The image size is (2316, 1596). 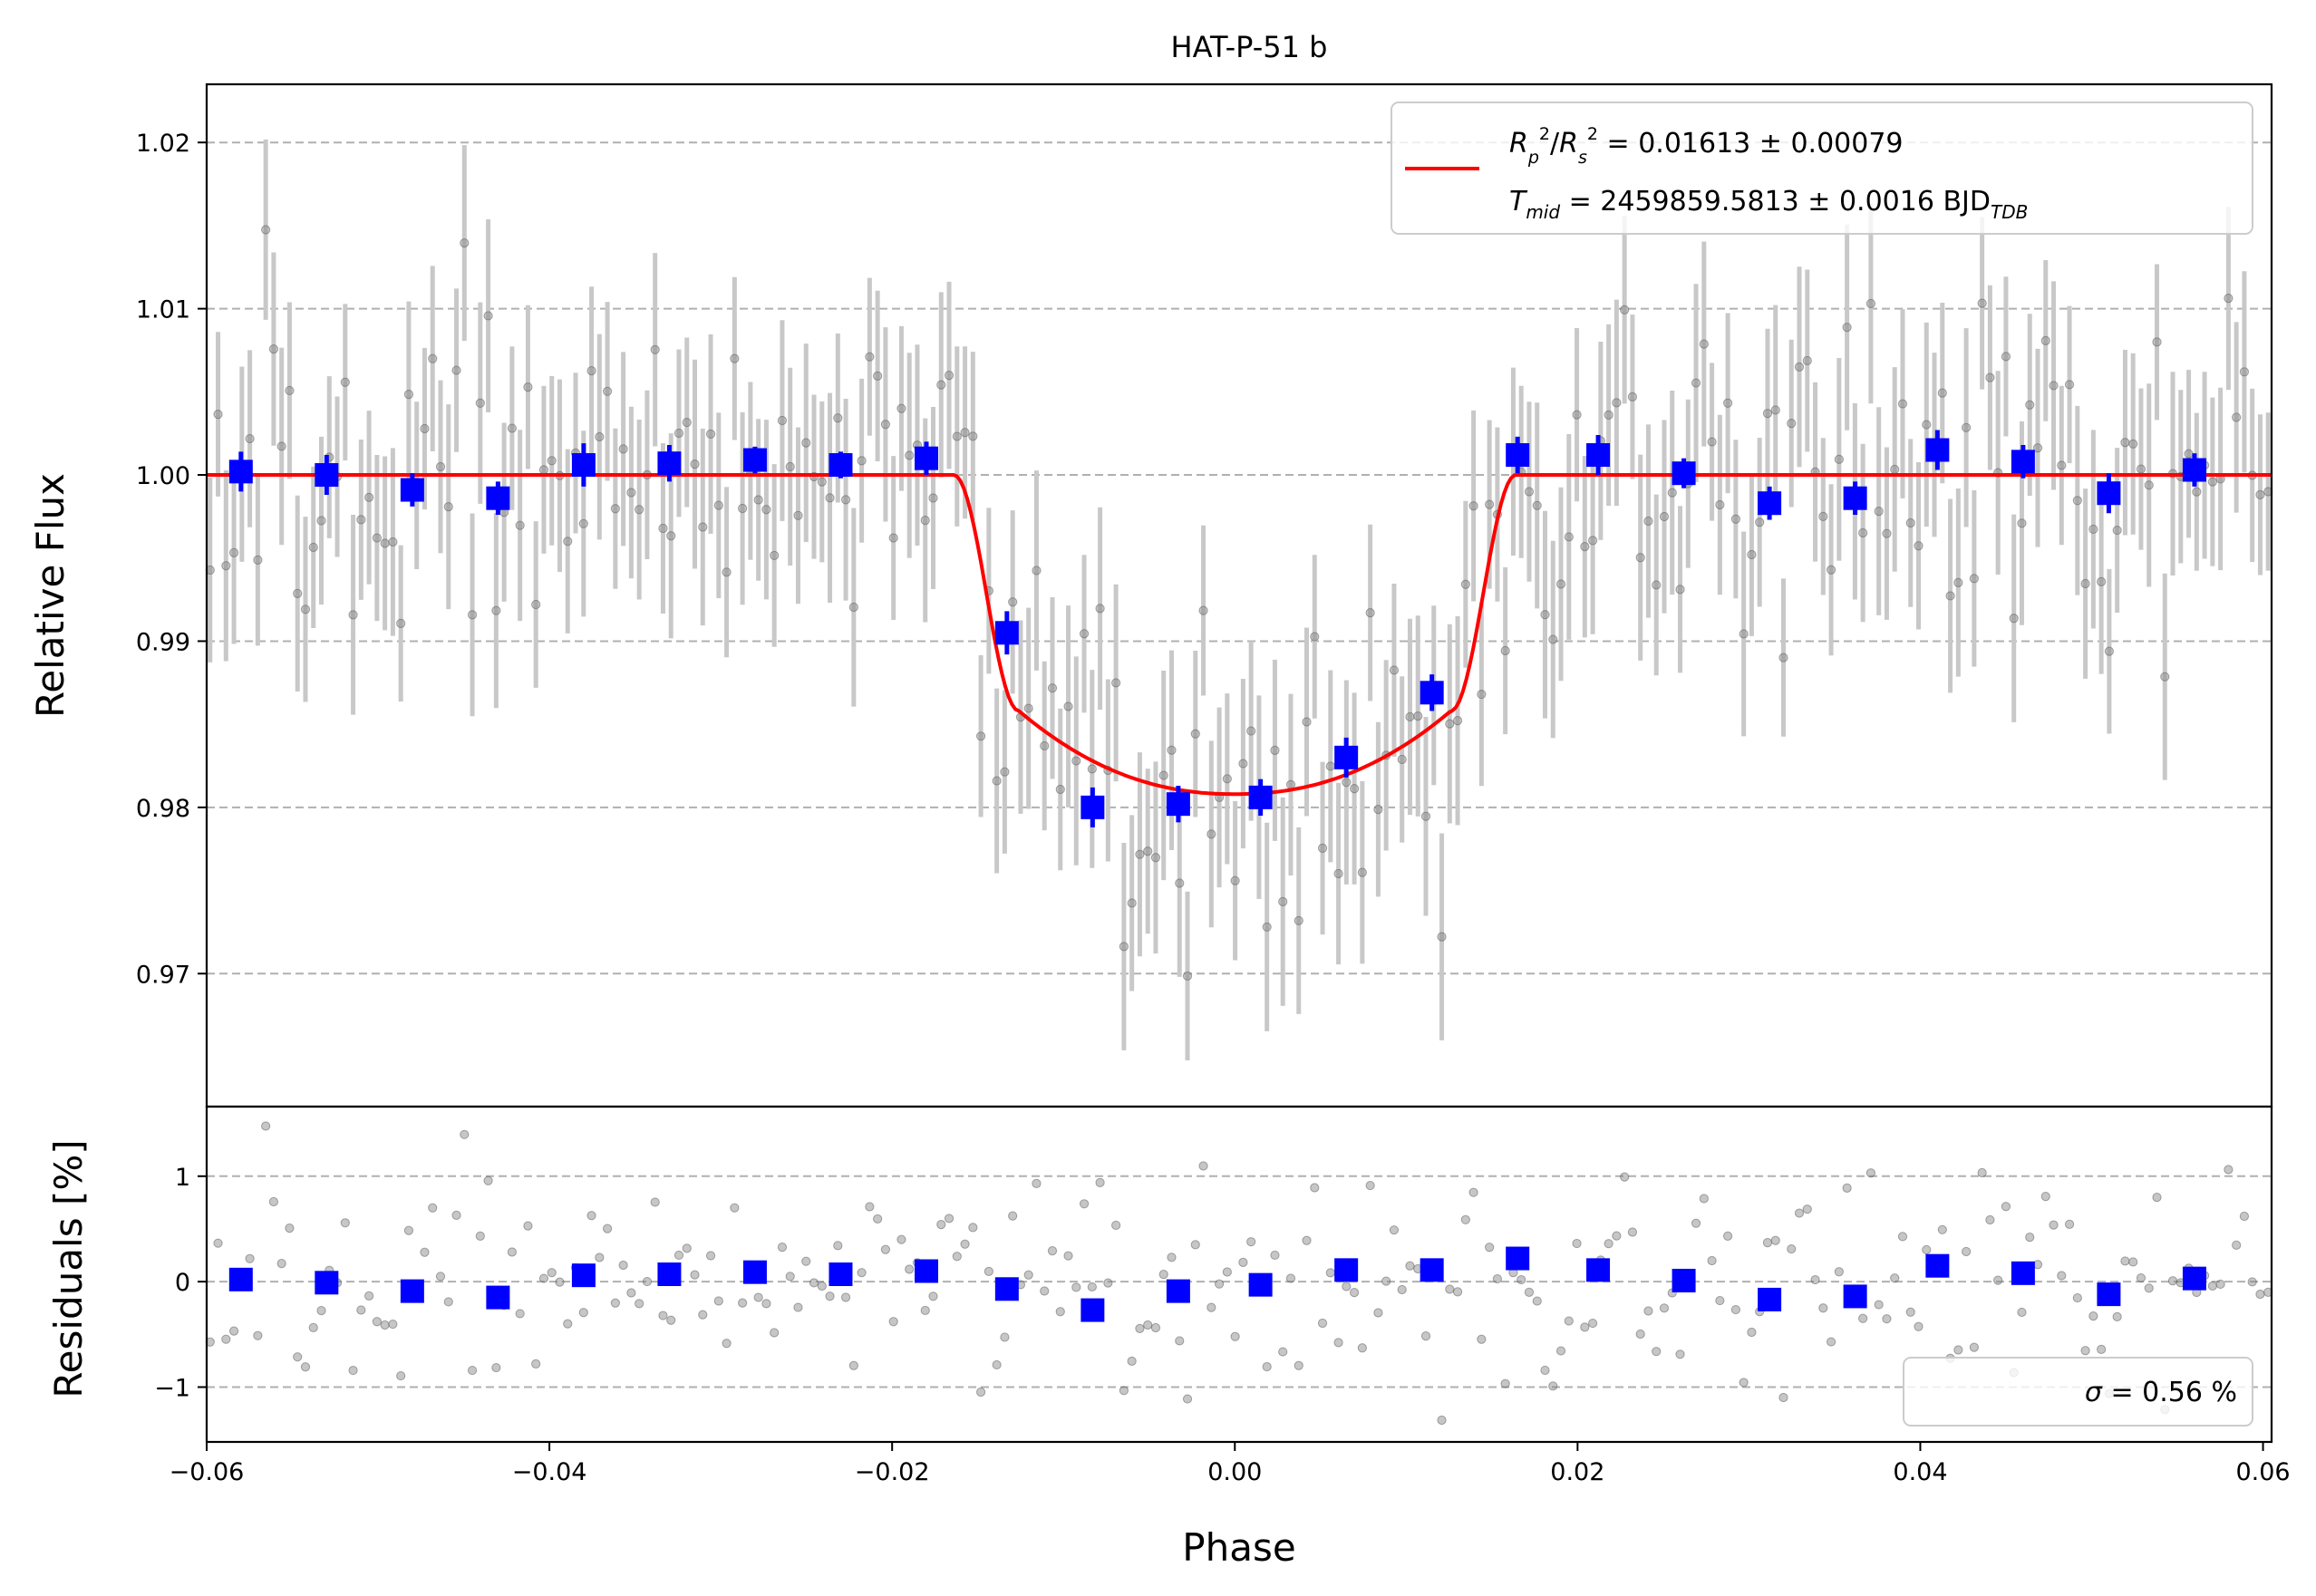 I want to click on x-tick-label: −0.02, so click(x=892, y=1472).